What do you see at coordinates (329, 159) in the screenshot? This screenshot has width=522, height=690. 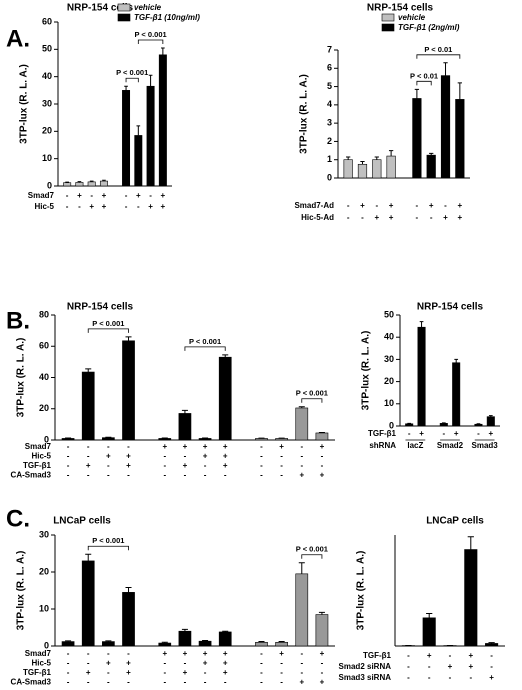 I see `y-tick-label: 1` at bounding box center [329, 159].